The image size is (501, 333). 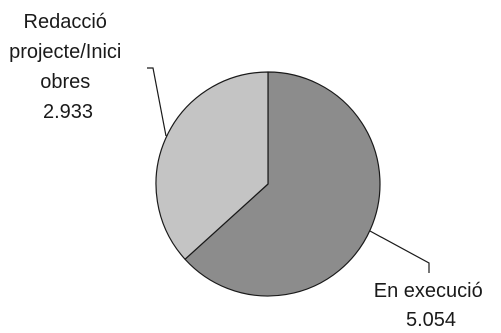 I want to click on slice-label-redaccio-line-2: projecte/Inici, so click(x=65, y=52).